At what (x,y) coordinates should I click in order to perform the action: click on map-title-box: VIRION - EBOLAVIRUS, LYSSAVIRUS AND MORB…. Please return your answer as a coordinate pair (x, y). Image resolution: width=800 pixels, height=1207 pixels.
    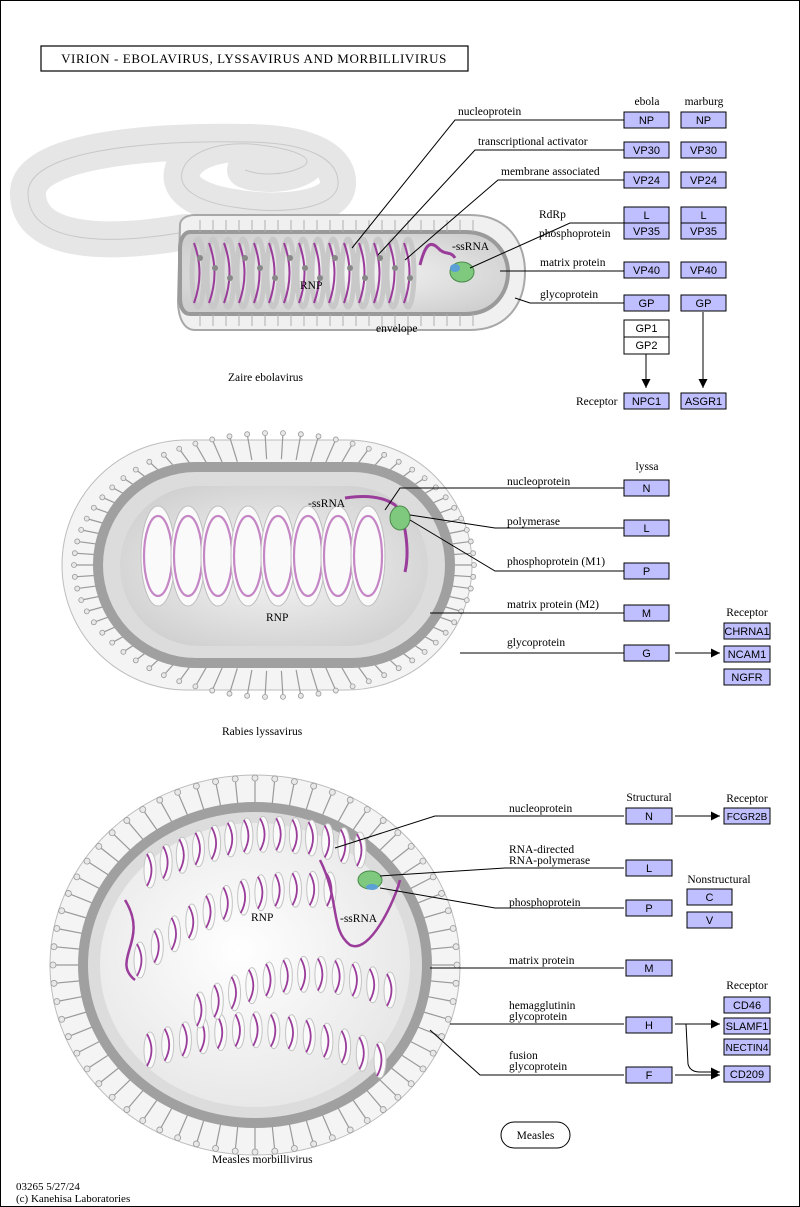
    Looking at the image, I should click on (254, 58).